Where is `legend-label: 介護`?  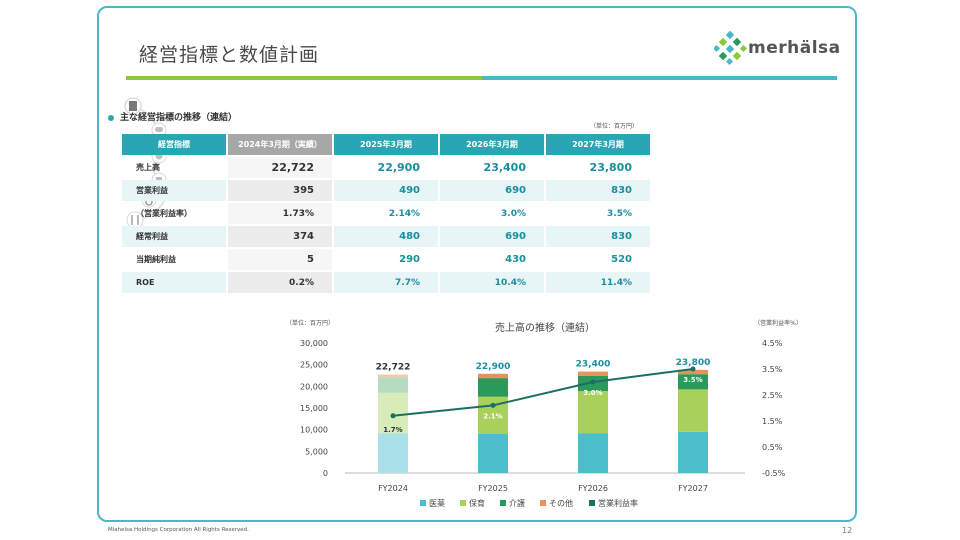 legend-label: 介護 is located at coordinates (517, 503).